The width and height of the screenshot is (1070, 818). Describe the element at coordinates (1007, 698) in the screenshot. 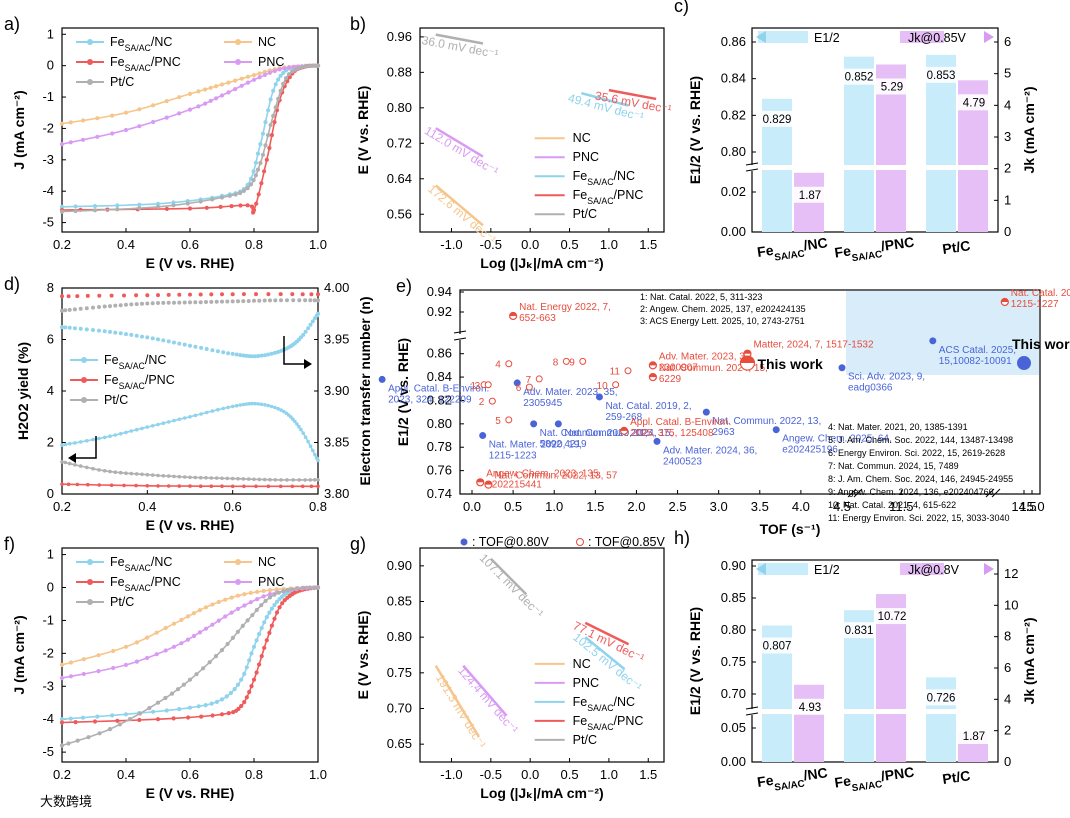

I see `y2-tick-label: 4` at that location.